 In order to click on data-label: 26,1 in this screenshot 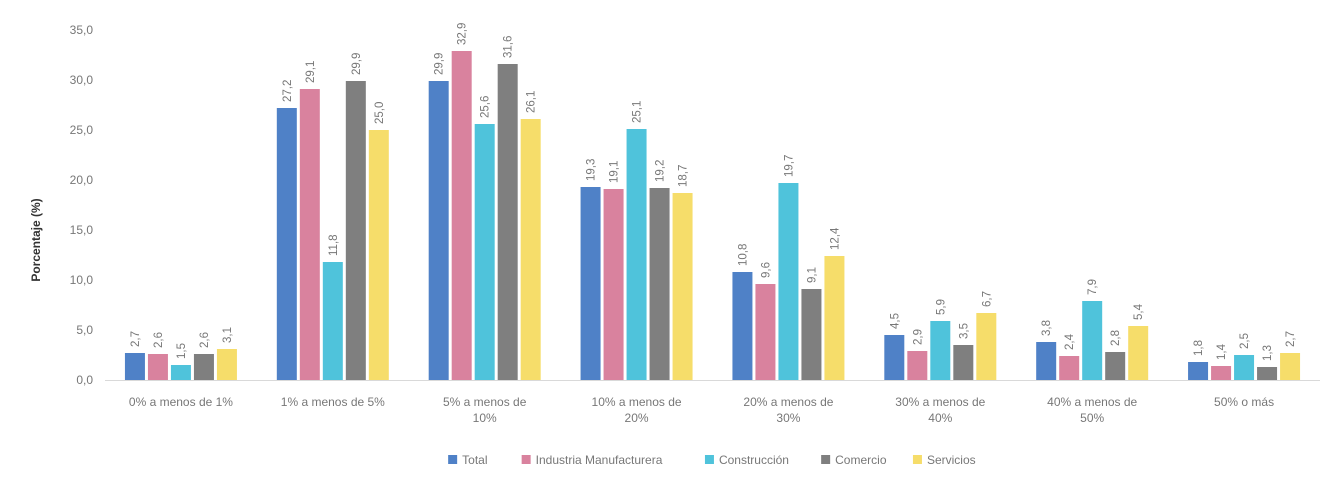, I will do `click(532, 102)`.